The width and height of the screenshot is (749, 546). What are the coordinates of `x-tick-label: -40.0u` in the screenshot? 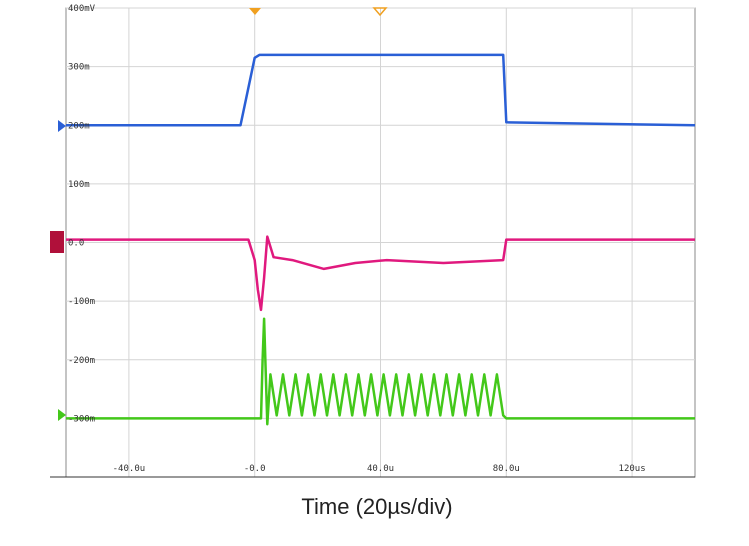 It's located at (129, 469).